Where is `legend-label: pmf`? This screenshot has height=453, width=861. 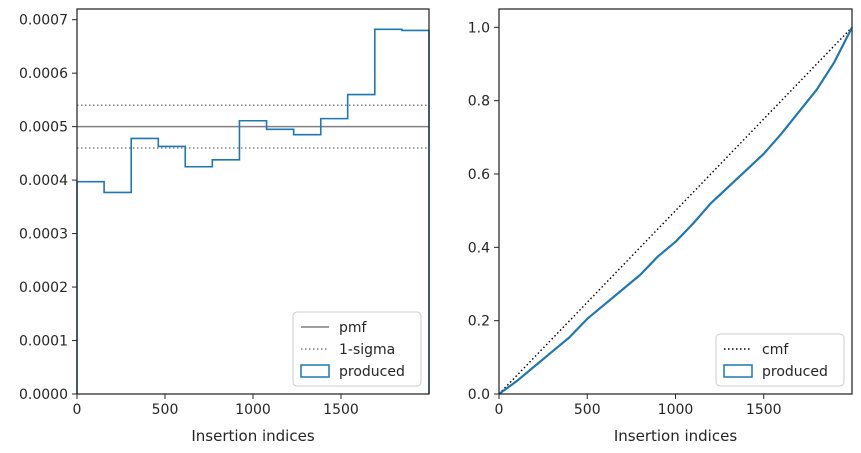
legend-label: pmf is located at coordinates (353, 328).